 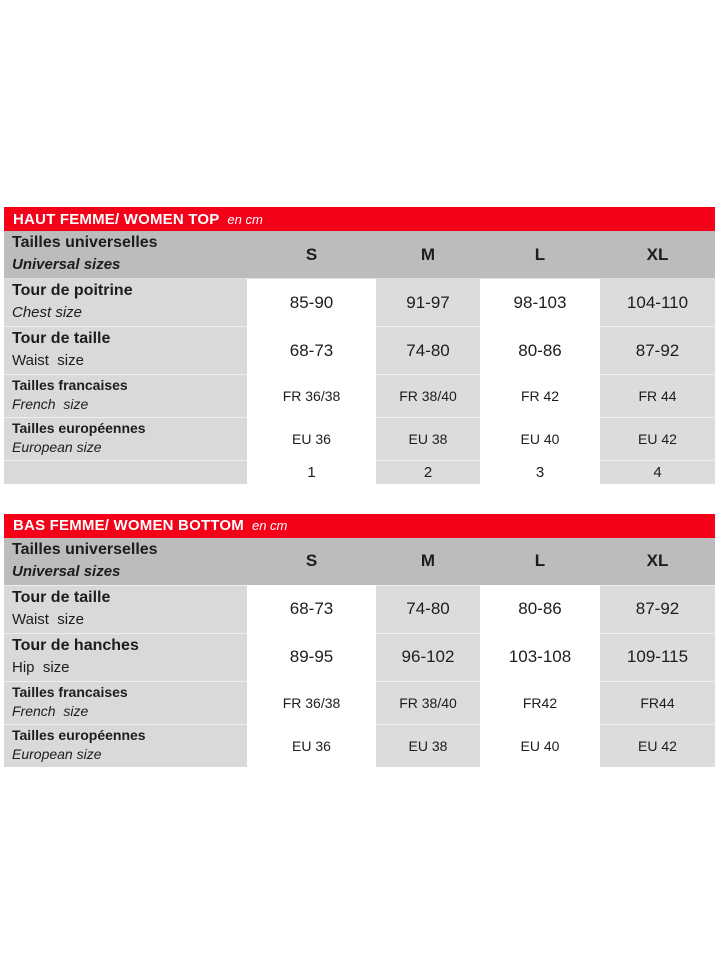 What do you see at coordinates (311, 302) in the screenshot?
I see `size-value: 85-90` at bounding box center [311, 302].